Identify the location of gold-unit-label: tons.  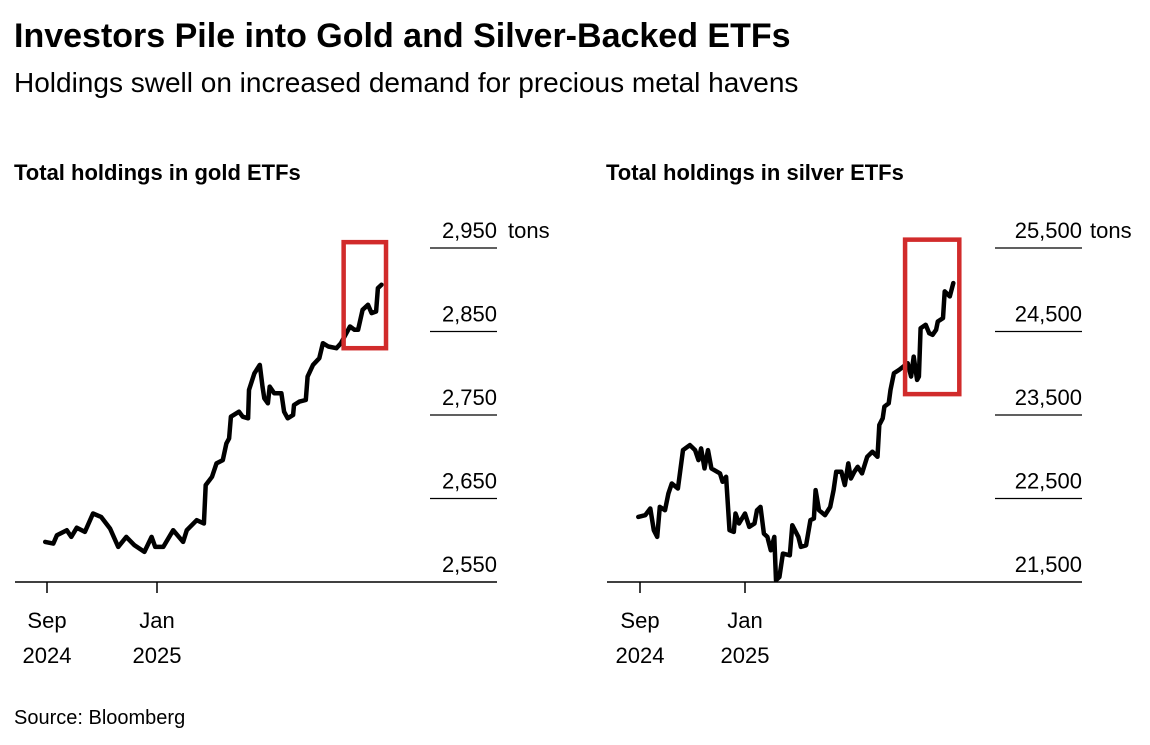
(529, 230).